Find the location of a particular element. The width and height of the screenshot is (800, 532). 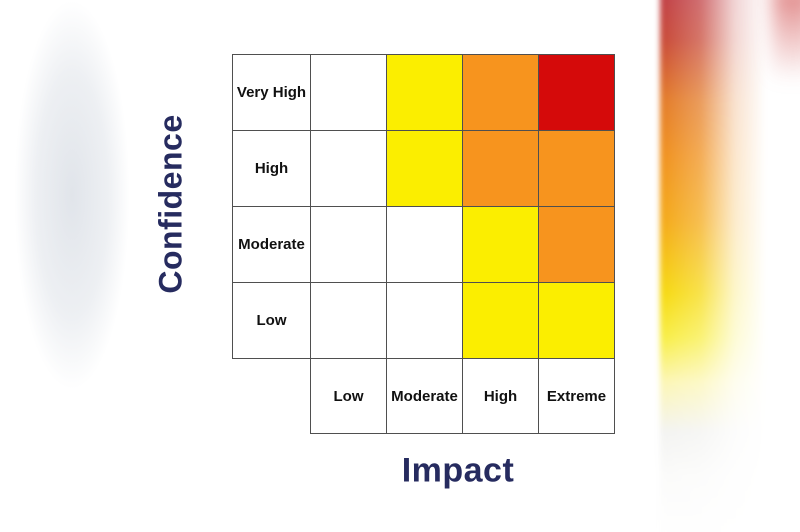

row-label-low: Low is located at coordinates (271, 320).